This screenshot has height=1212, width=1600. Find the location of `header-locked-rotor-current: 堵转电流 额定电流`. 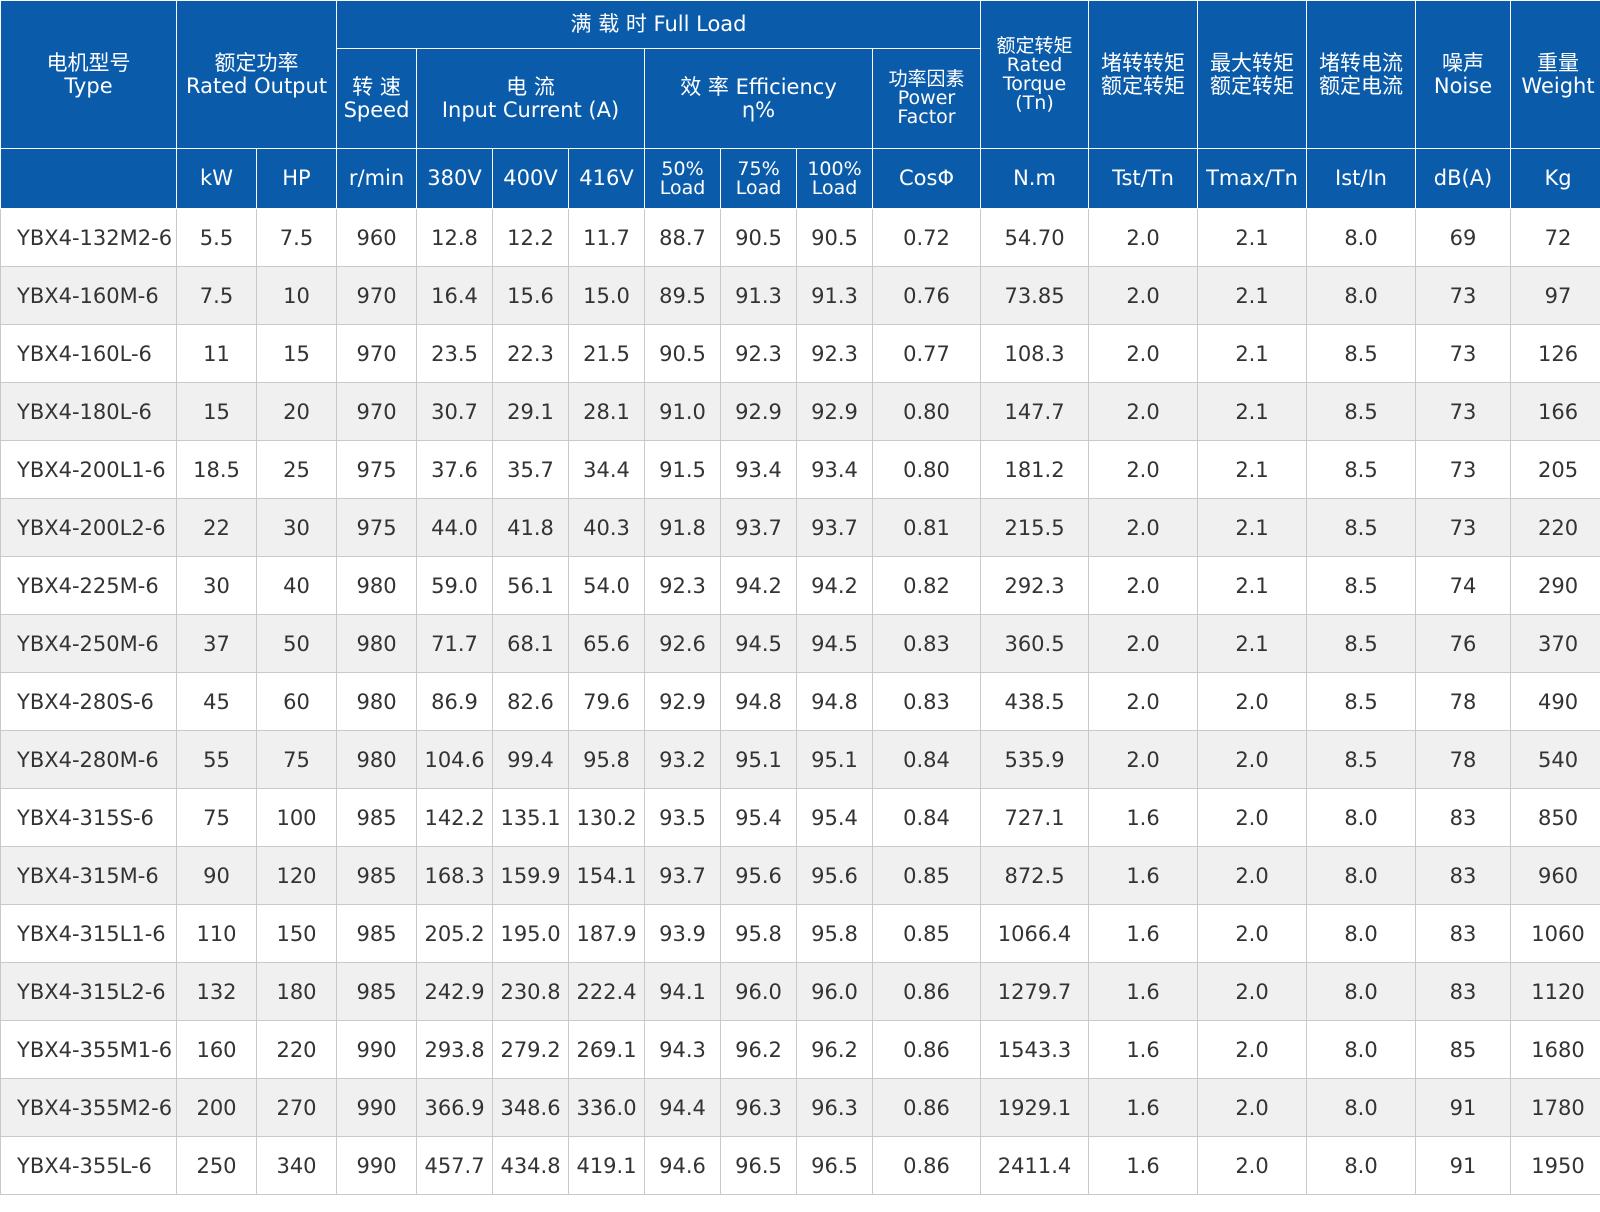

header-locked-rotor-current: 堵转电流 额定电流 is located at coordinates (1361, 74).